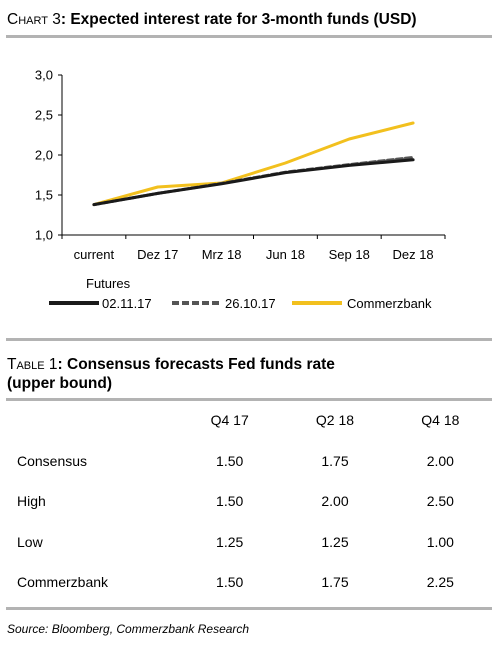  I want to click on column-header: Q4 17, so click(229, 420).